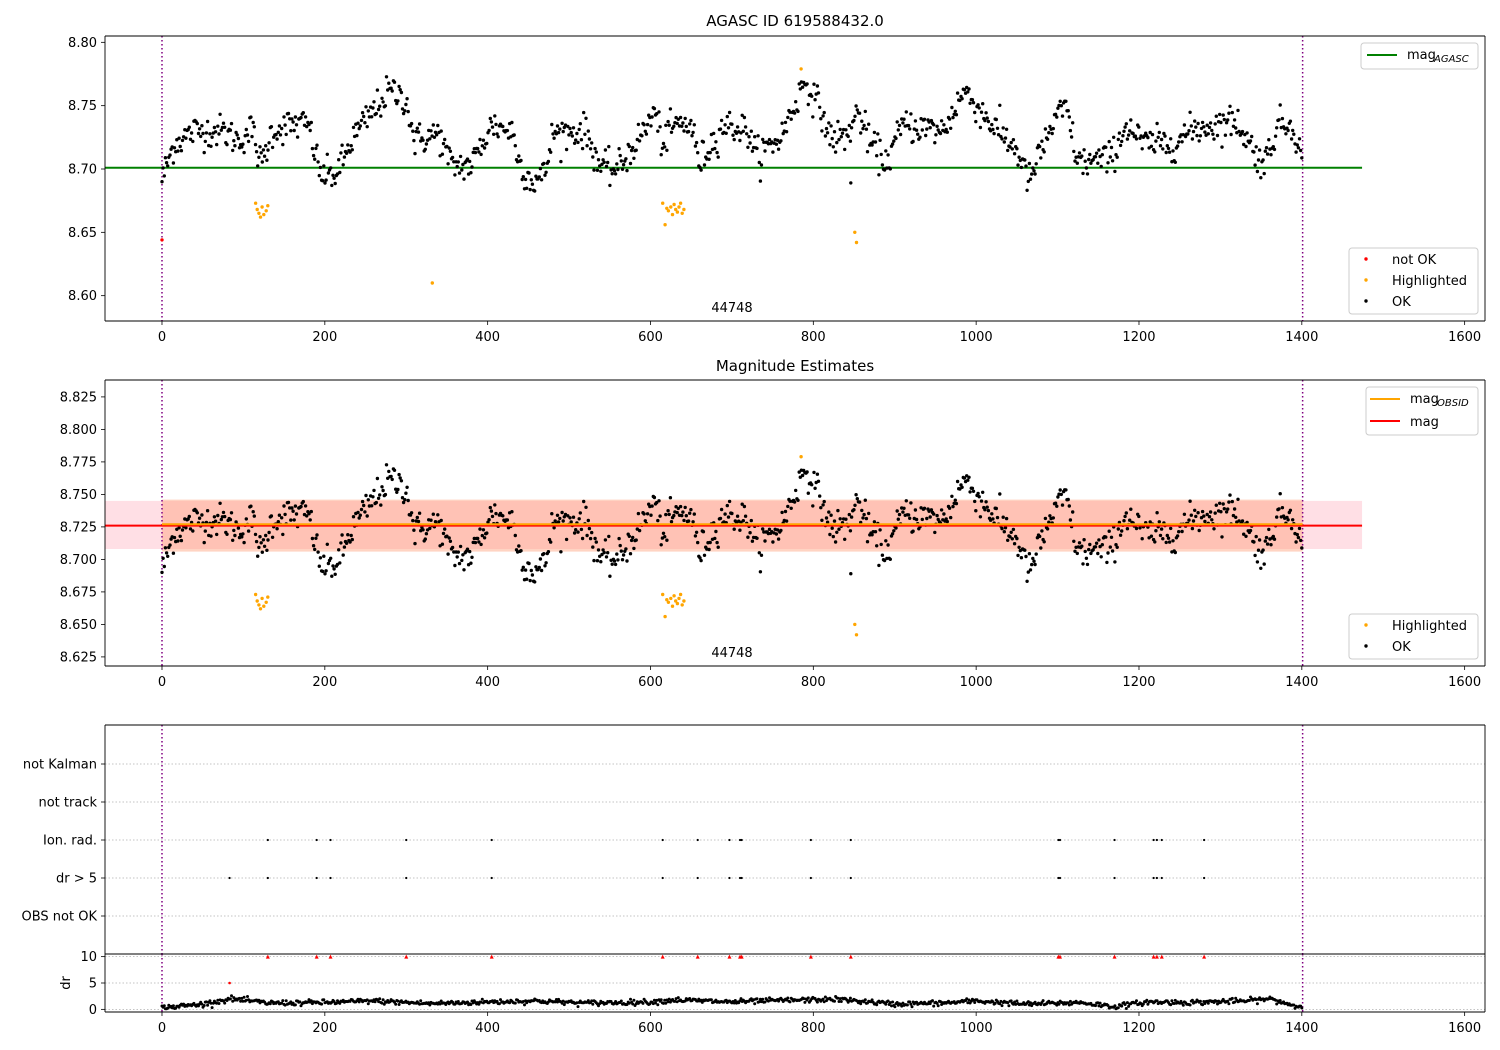 This screenshot has height=1050, width=1500. What do you see at coordinates (78, 560) in the screenshot?
I see `y-tick-label: 8.700` at bounding box center [78, 560].